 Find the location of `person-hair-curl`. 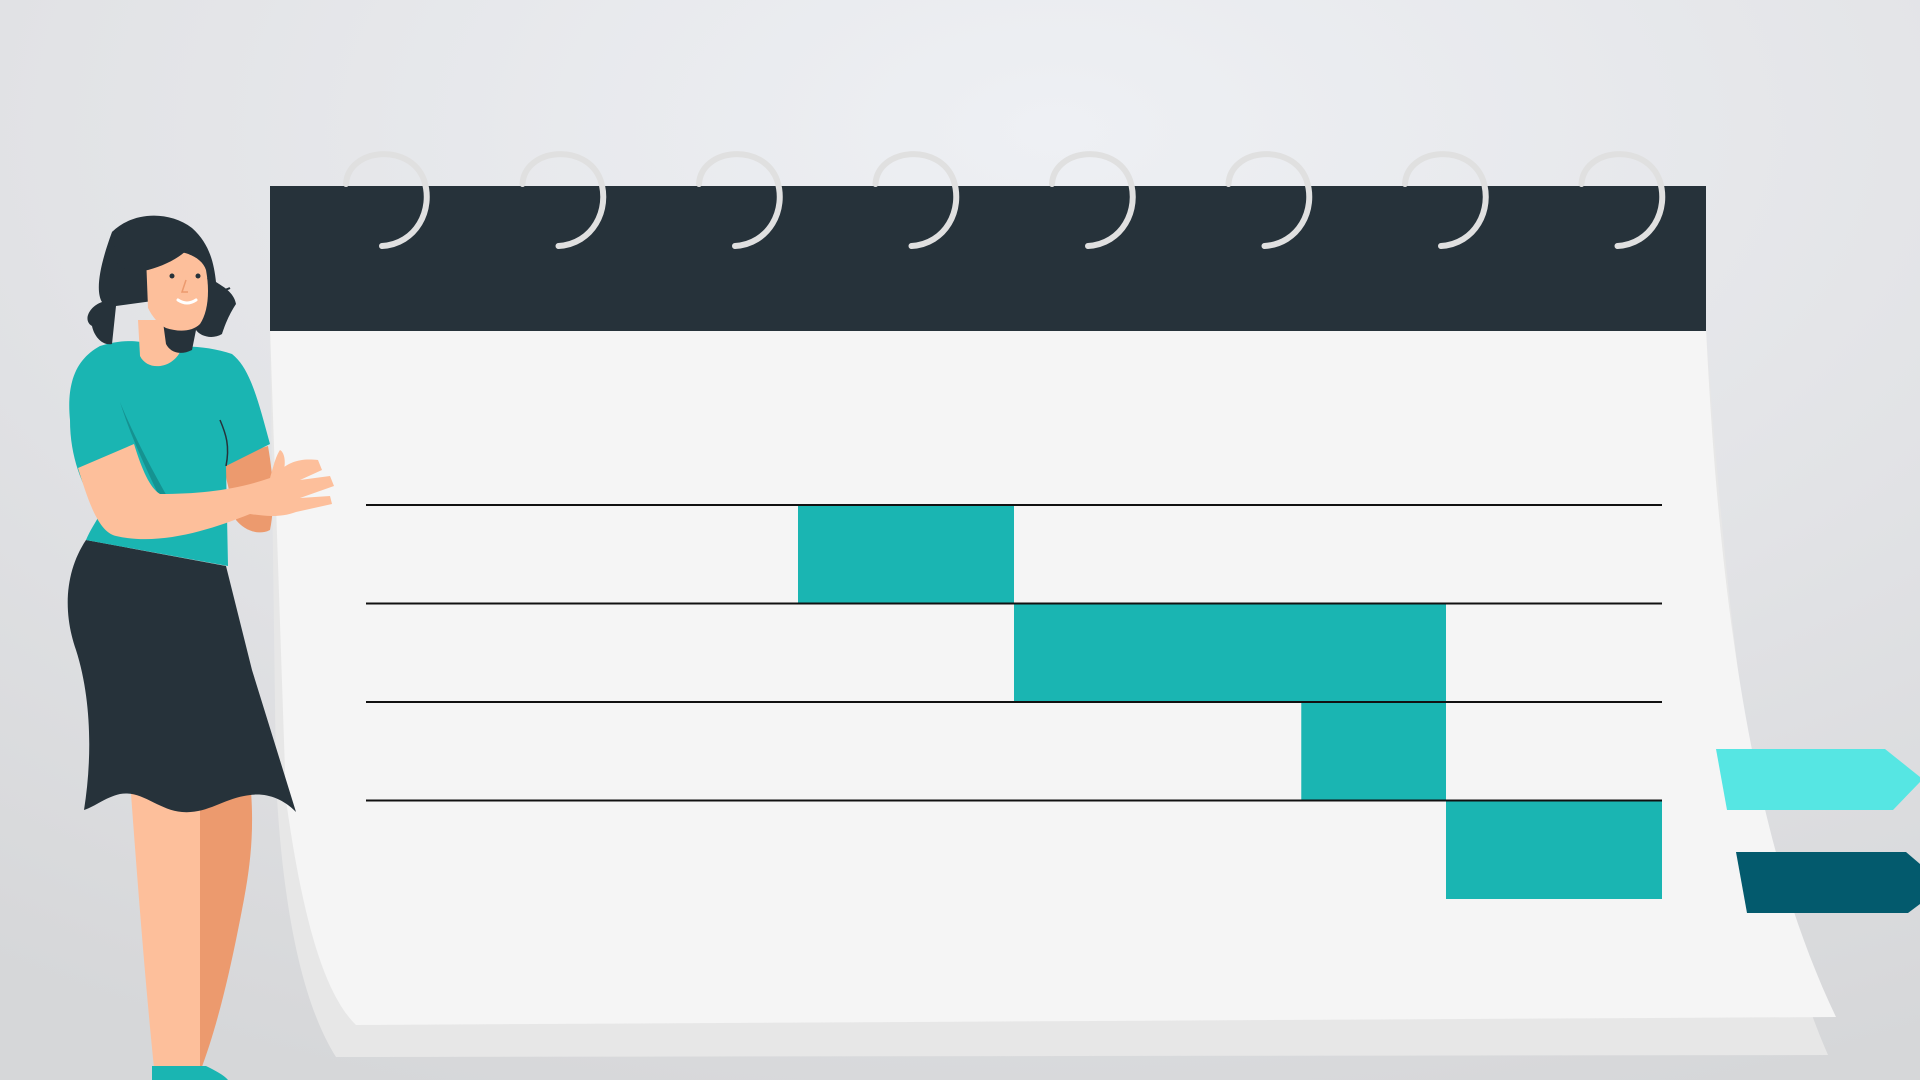

person-hair-curl is located at coordinates (219, 284).